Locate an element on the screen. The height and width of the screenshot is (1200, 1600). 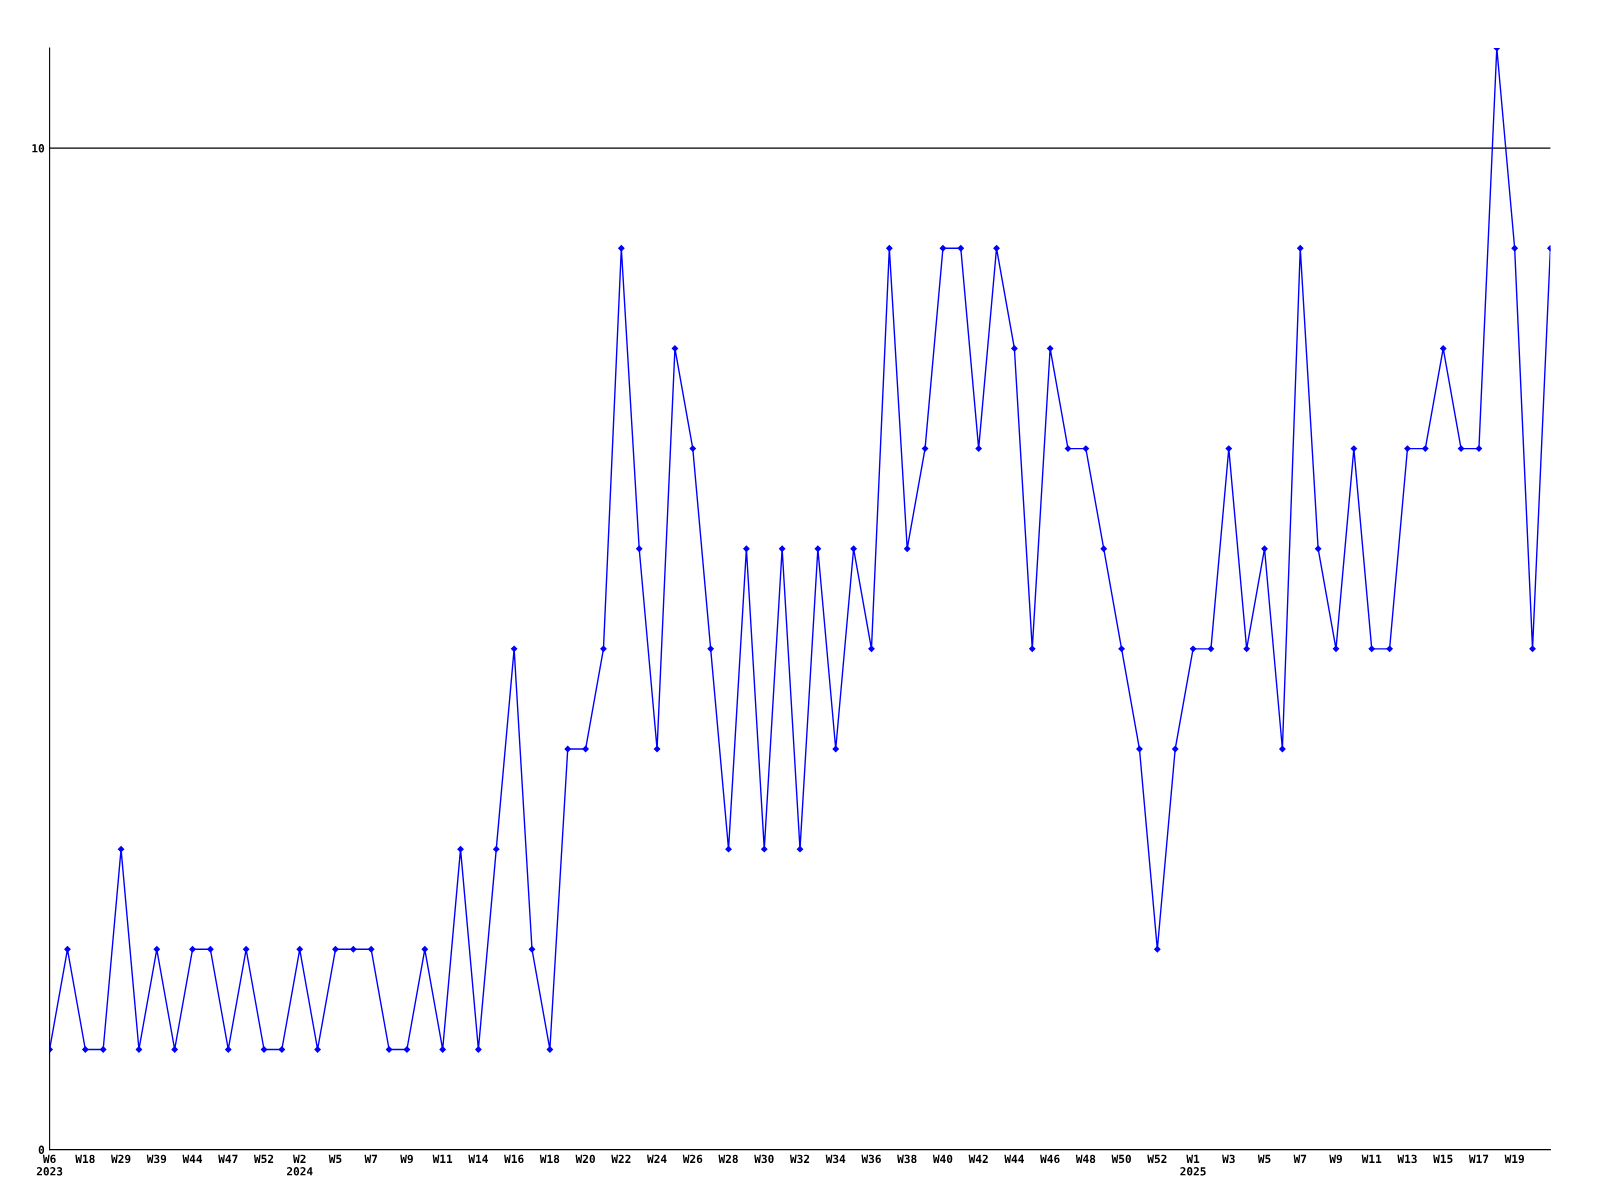
x-tick-label: W3 is located at coordinates (1228, 1159).